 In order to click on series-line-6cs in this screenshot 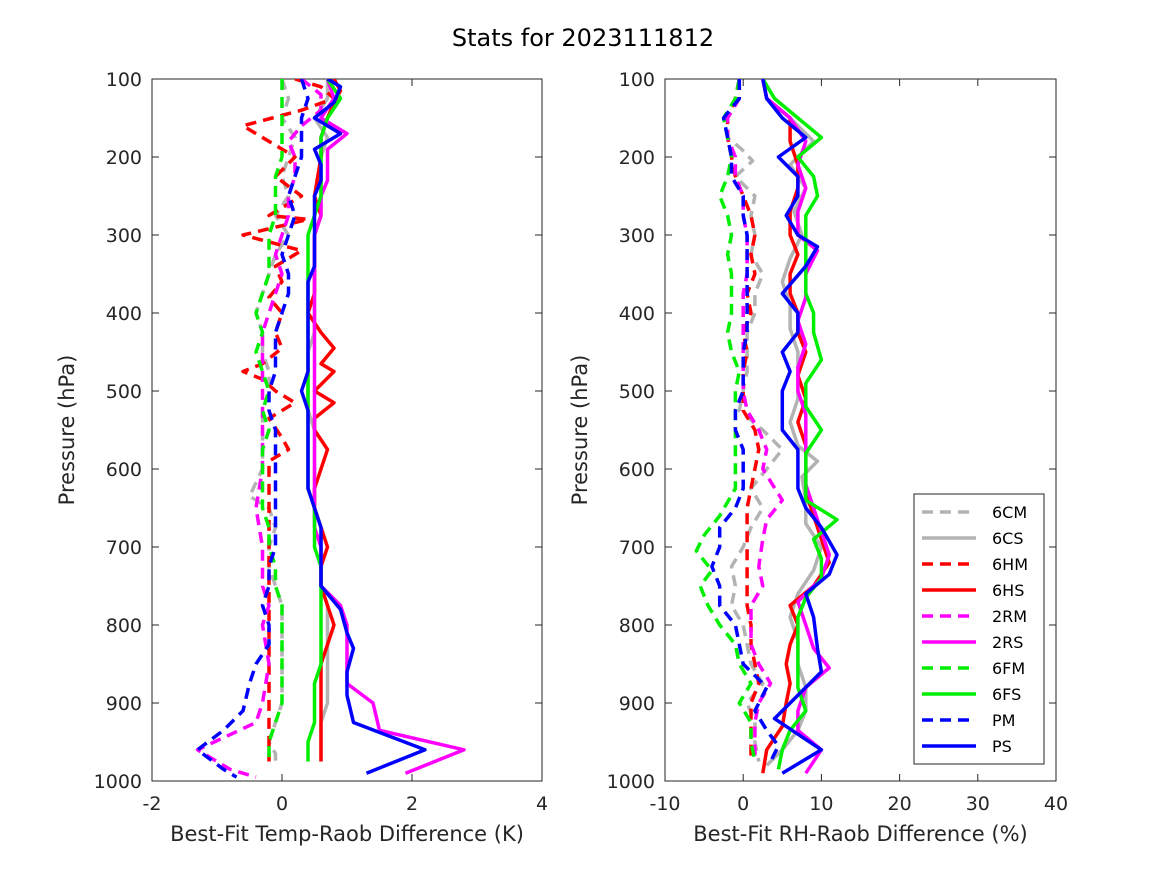, I will do `click(792, 423)`.